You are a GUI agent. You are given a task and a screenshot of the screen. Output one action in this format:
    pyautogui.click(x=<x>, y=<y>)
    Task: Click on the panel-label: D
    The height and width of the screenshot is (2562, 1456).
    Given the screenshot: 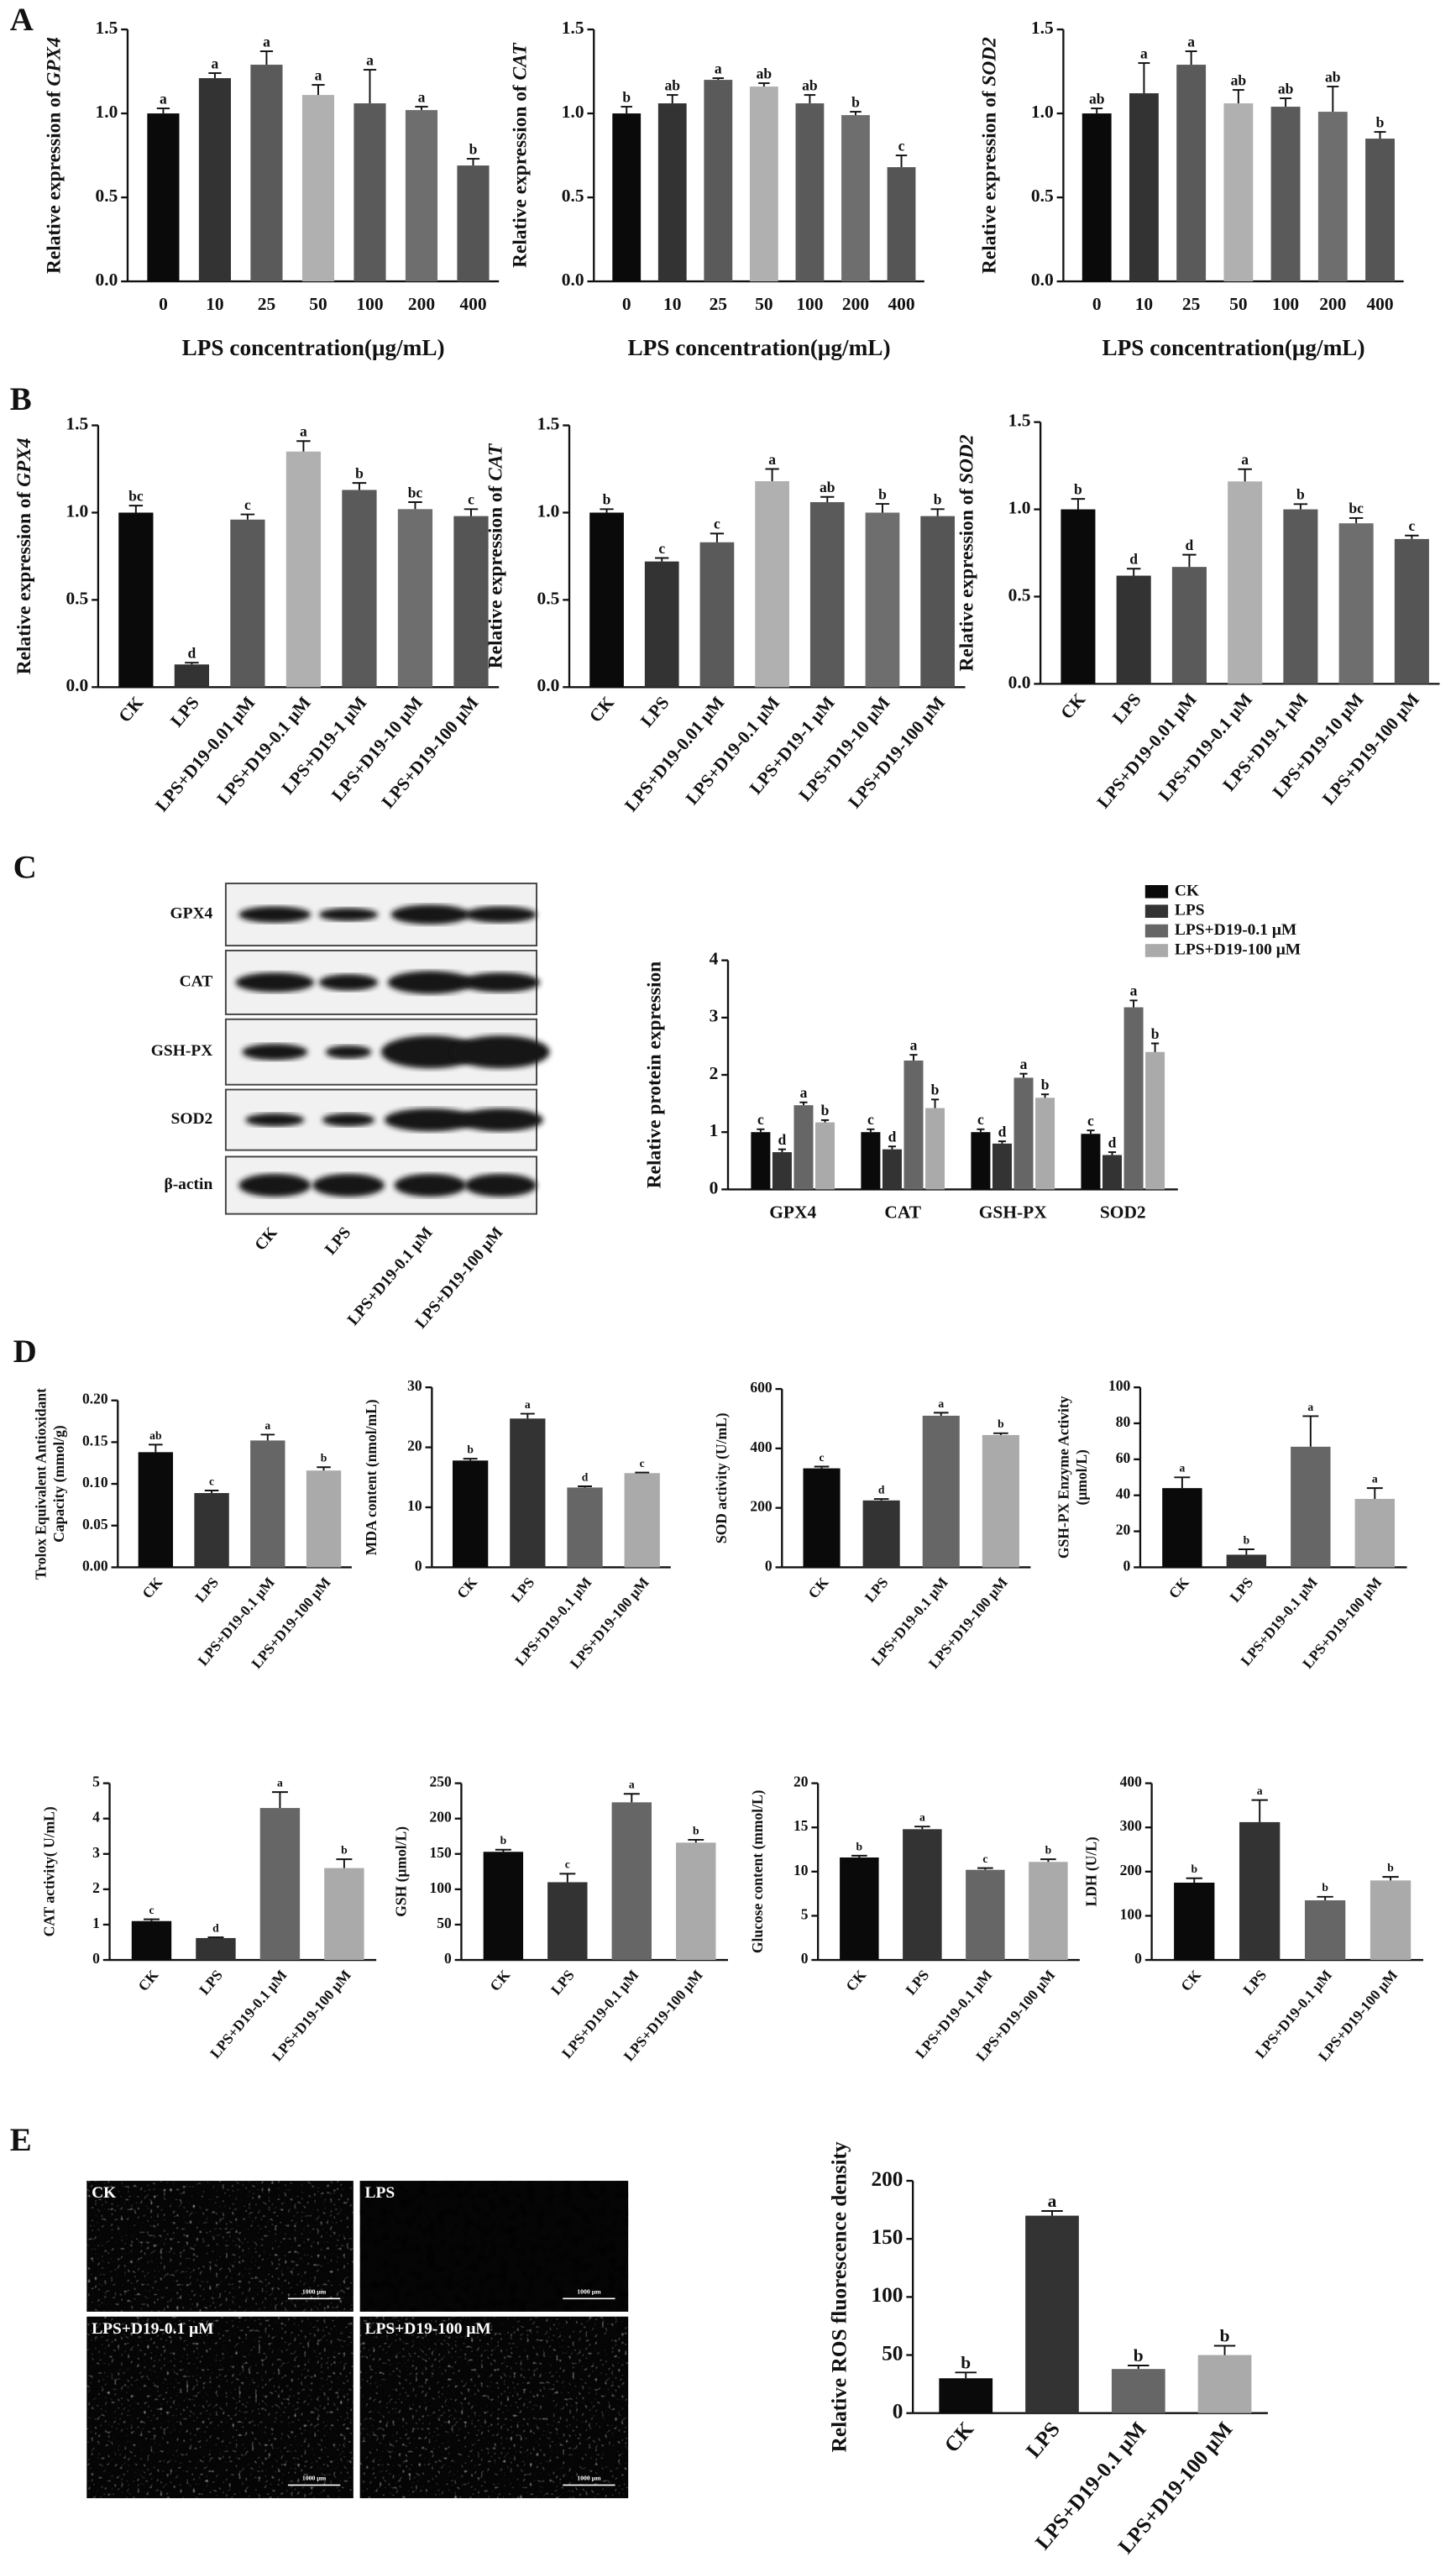 What is the action you would take?
    pyautogui.click(x=25, y=1352)
    